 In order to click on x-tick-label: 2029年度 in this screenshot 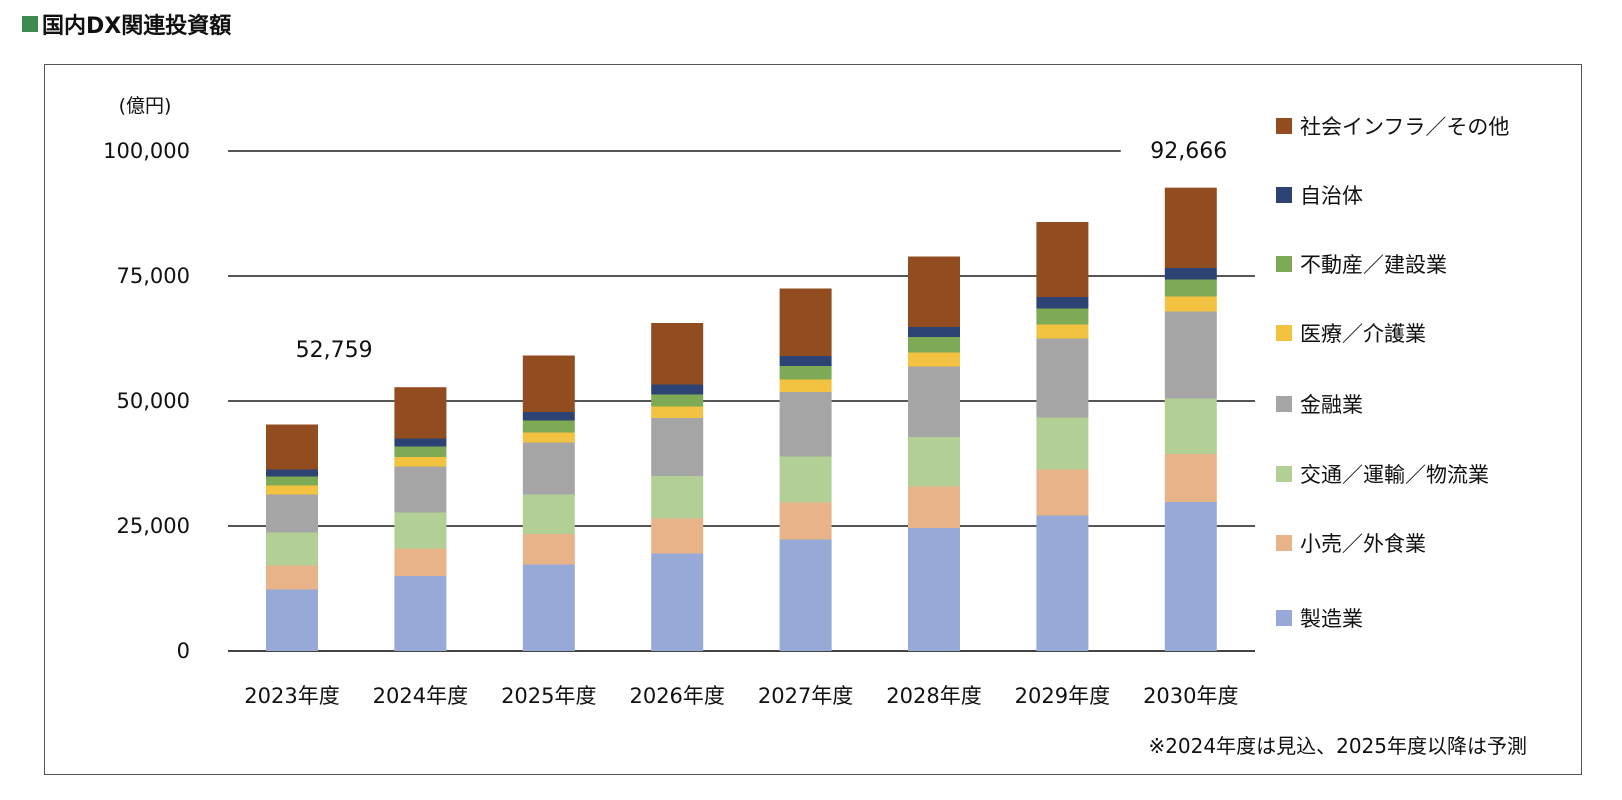, I will do `click(1062, 696)`.